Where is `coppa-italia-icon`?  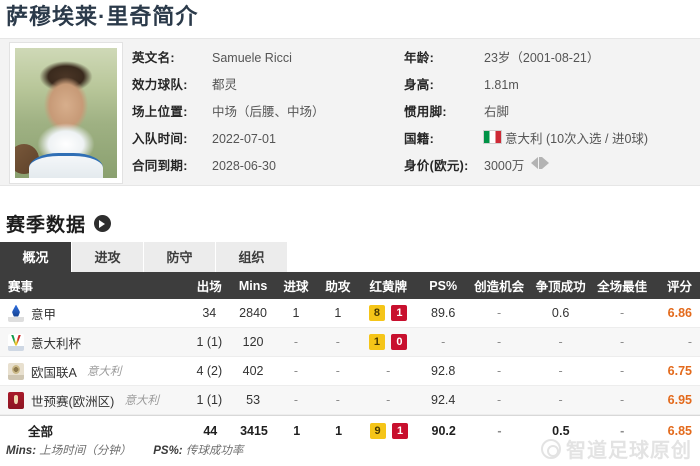 coppa-italia-icon is located at coordinates (16, 342).